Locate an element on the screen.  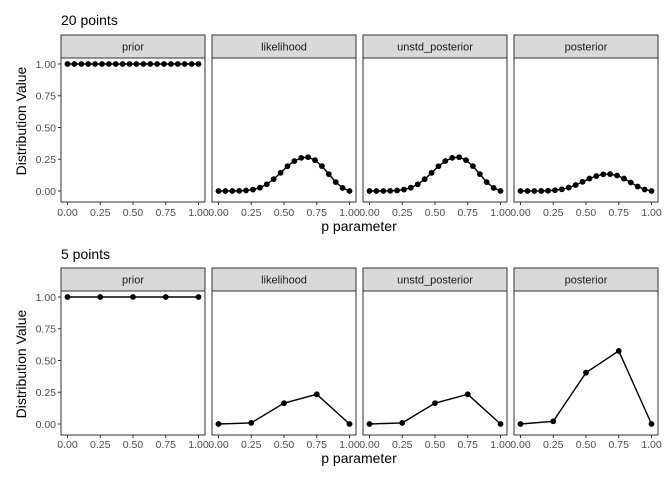
y-tick-label: 0.00 is located at coordinates (46, 192).